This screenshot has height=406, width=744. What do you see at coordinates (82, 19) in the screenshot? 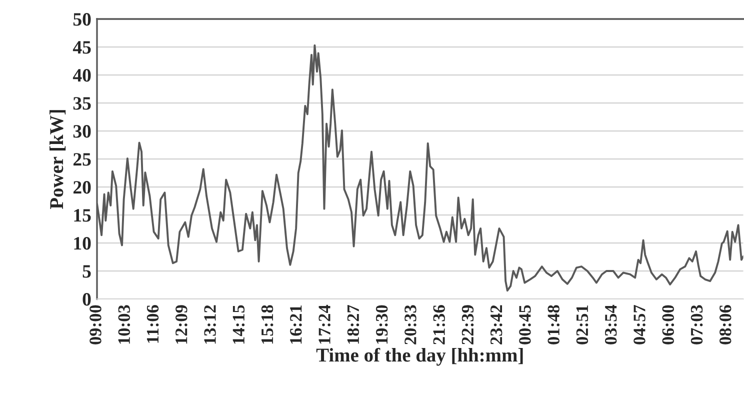
I see `y-tick-label: 50` at bounding box center [82, 19].